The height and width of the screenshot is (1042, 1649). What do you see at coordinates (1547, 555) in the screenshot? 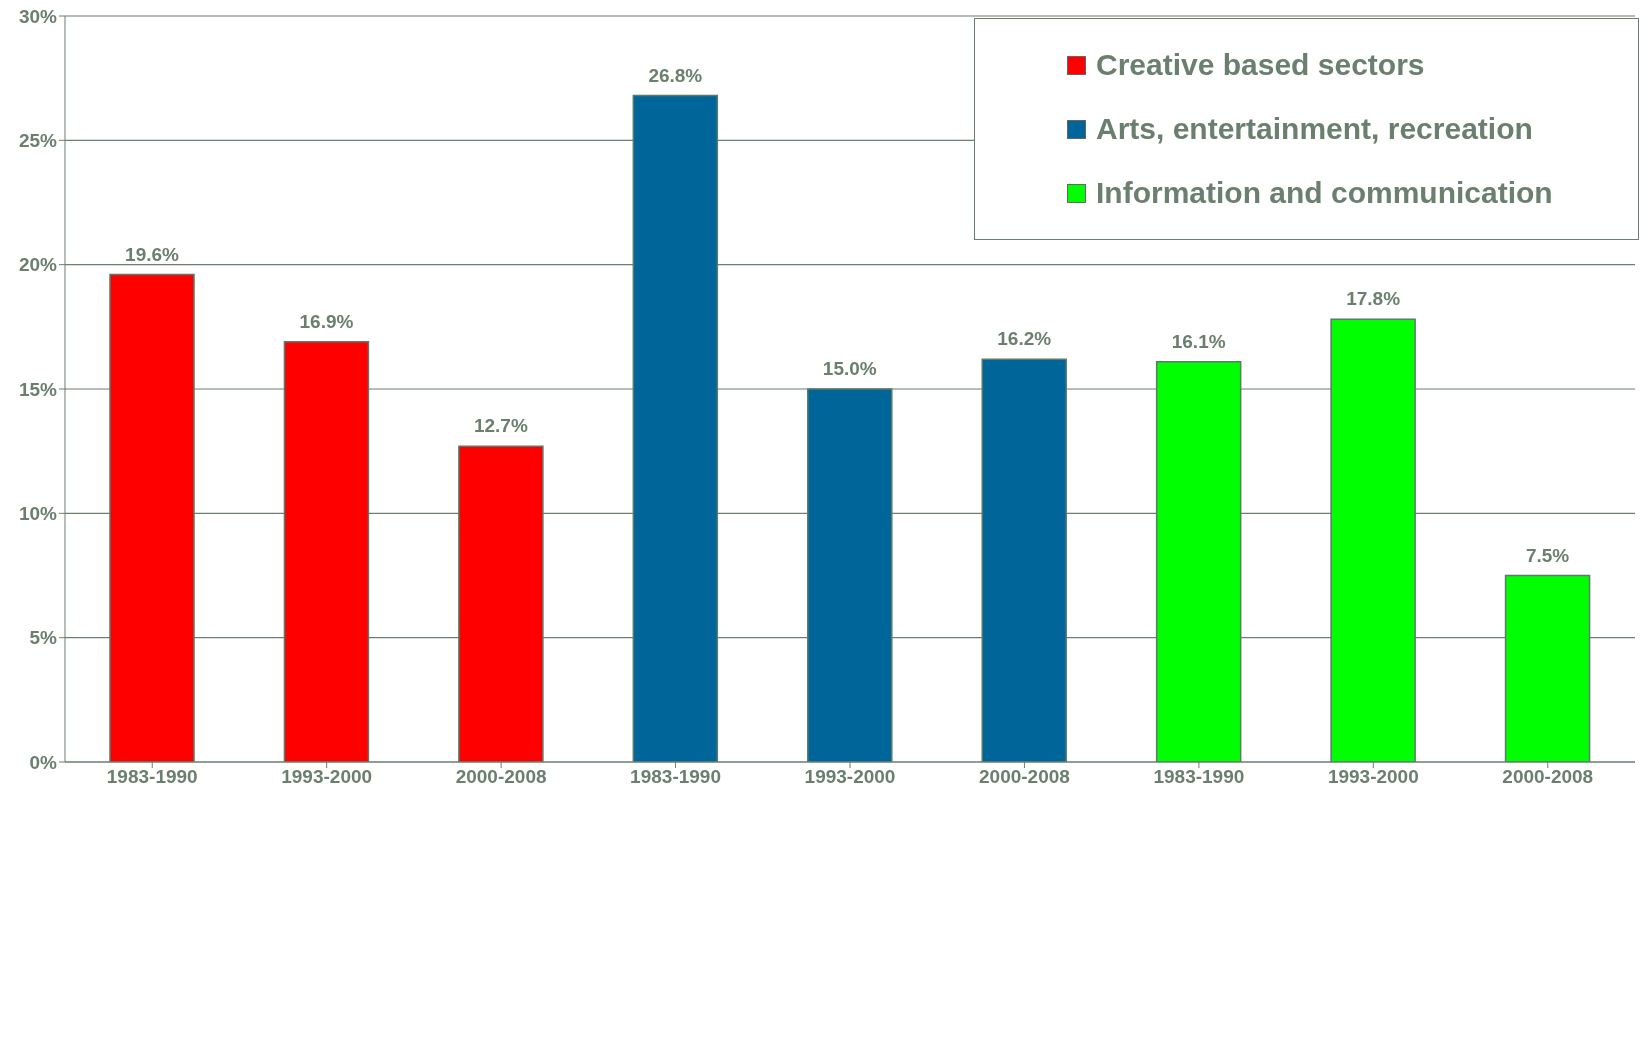
I see `data-label: 7.5%` at bounding box center [1547, 555].